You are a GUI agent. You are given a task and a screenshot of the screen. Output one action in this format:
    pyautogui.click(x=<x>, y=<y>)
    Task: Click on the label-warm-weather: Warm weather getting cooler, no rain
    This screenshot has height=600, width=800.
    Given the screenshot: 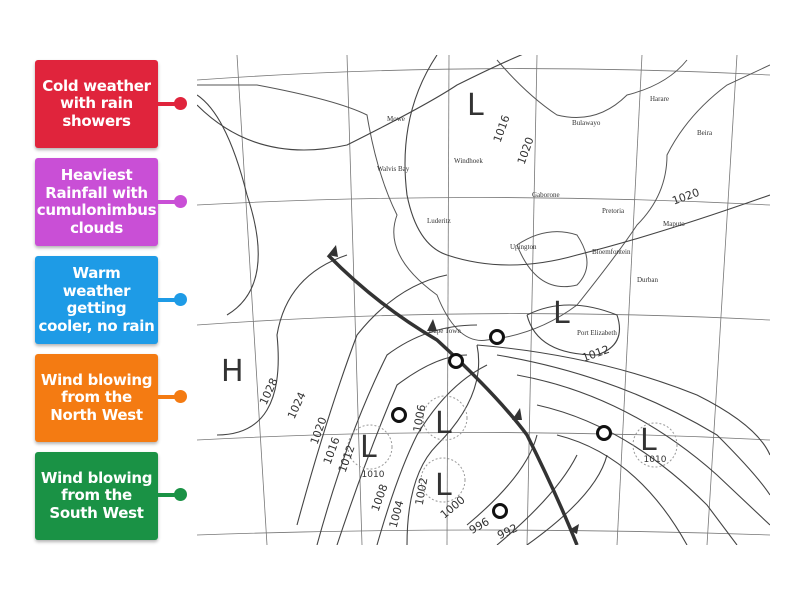 What is the action you would take?
    pyautogui.click(x=96, y=300)
    